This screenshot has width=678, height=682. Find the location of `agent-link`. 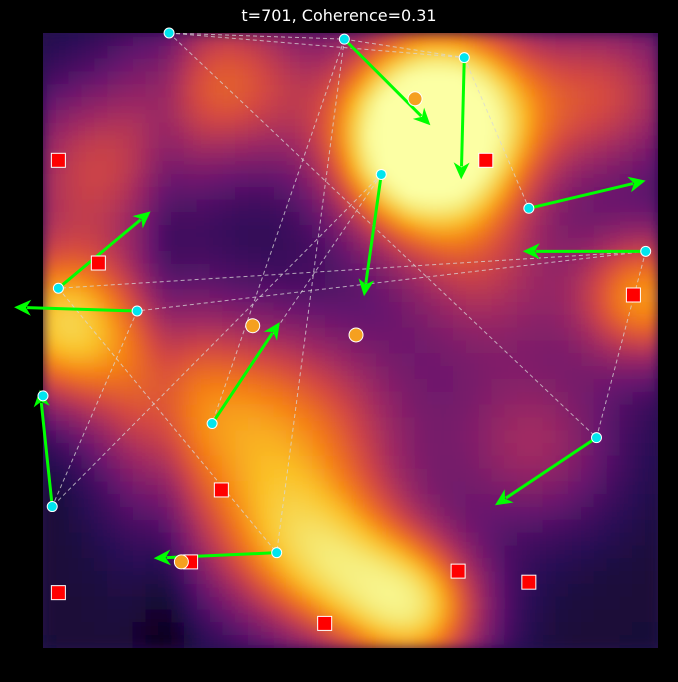

agent-link is located at coordinates (391, 281).